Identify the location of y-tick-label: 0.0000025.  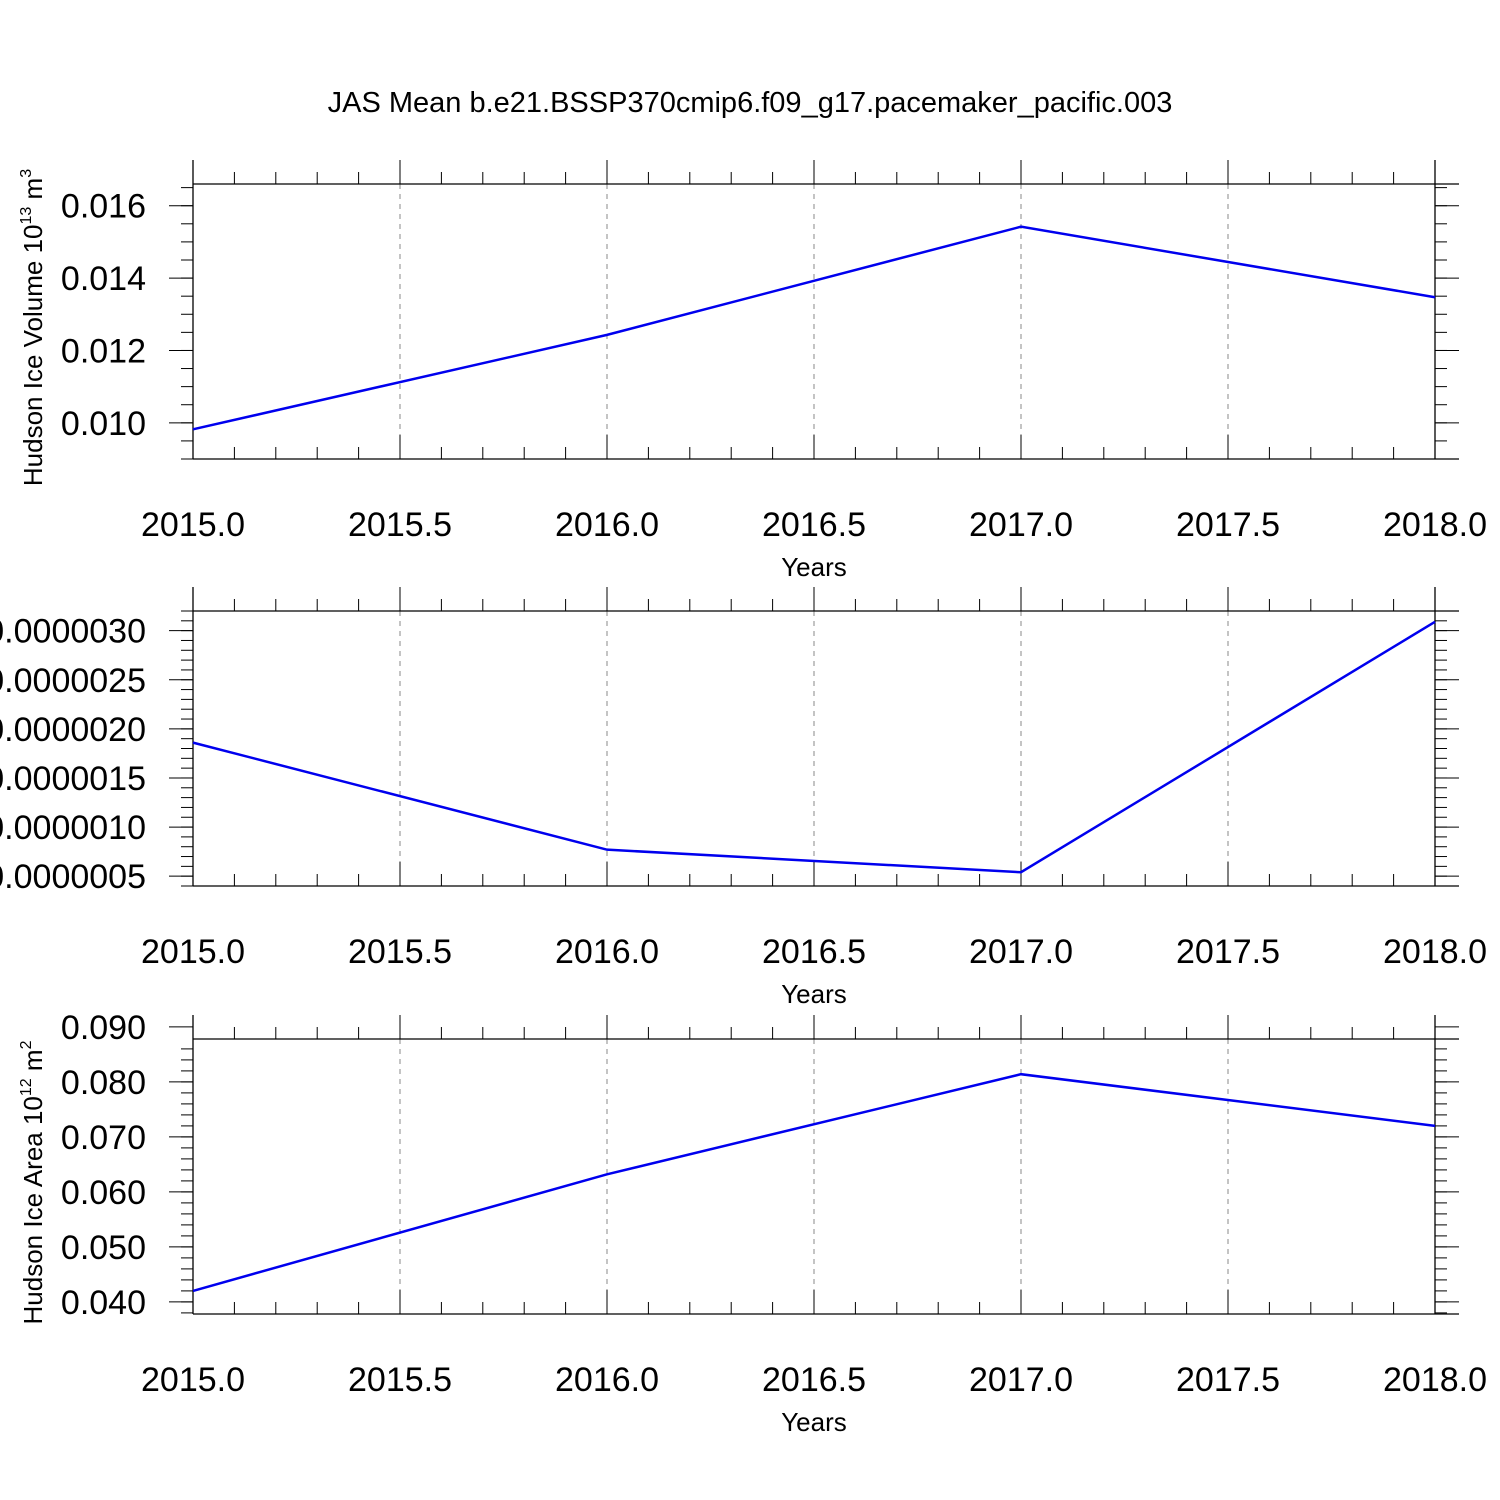
(73, 681).